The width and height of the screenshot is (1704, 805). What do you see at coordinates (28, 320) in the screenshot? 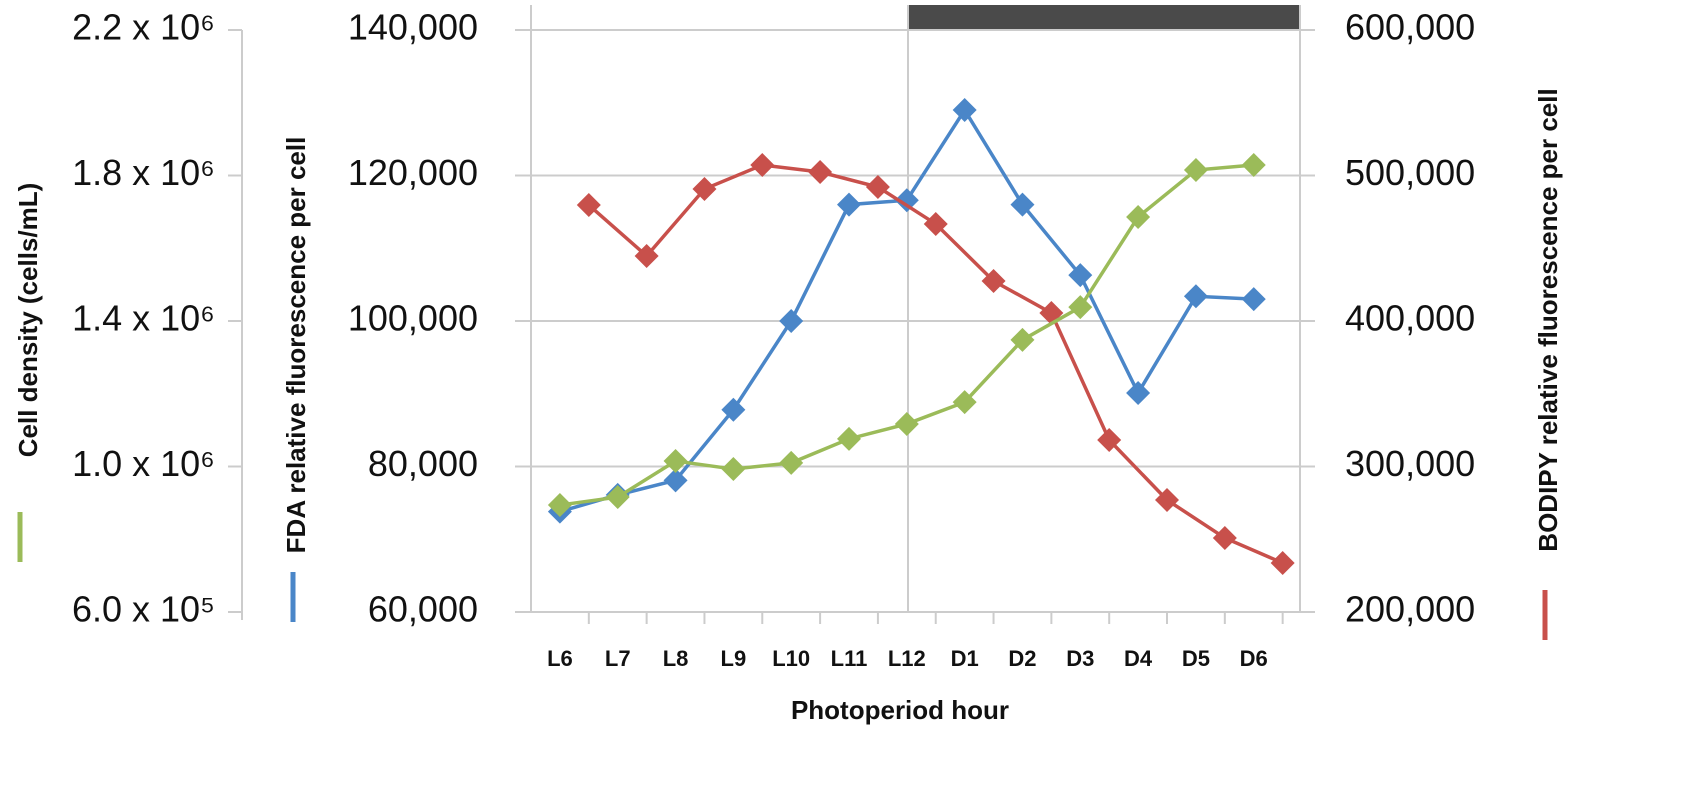
I see `y3-axis-title: Cell density (cells/mL)` at bounding box center [28, 320].